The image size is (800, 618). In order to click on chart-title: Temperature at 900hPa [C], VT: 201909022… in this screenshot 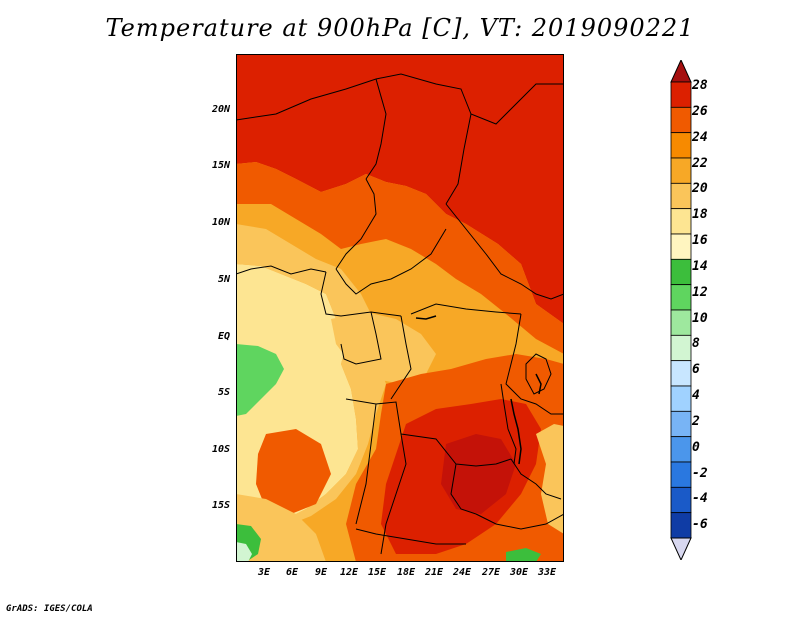, I will do `click(400, 28)`.